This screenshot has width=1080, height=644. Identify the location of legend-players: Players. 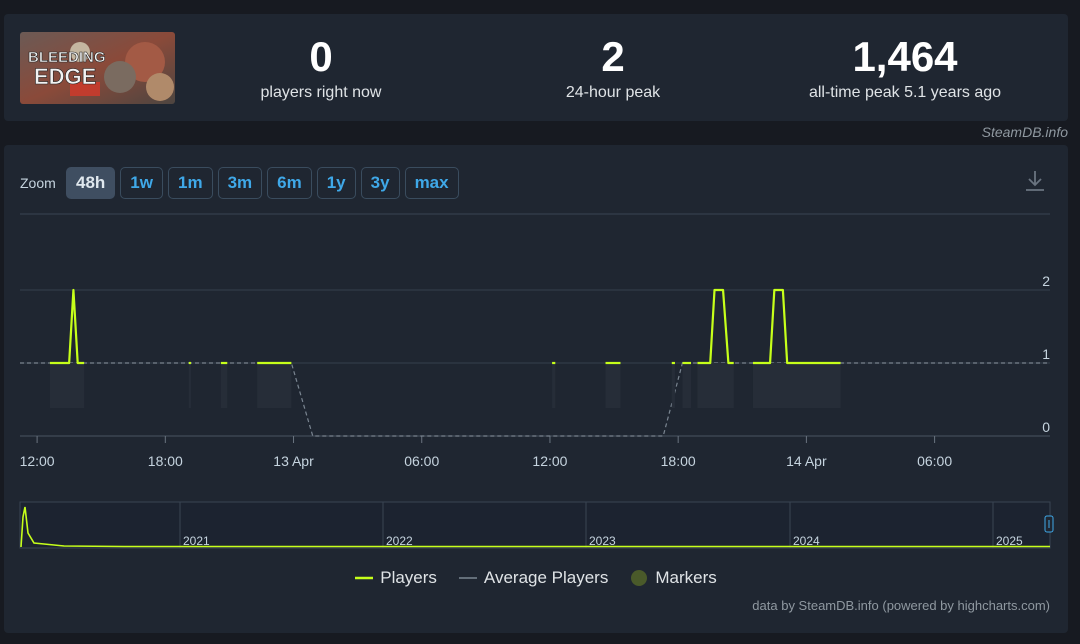
(396, 578).